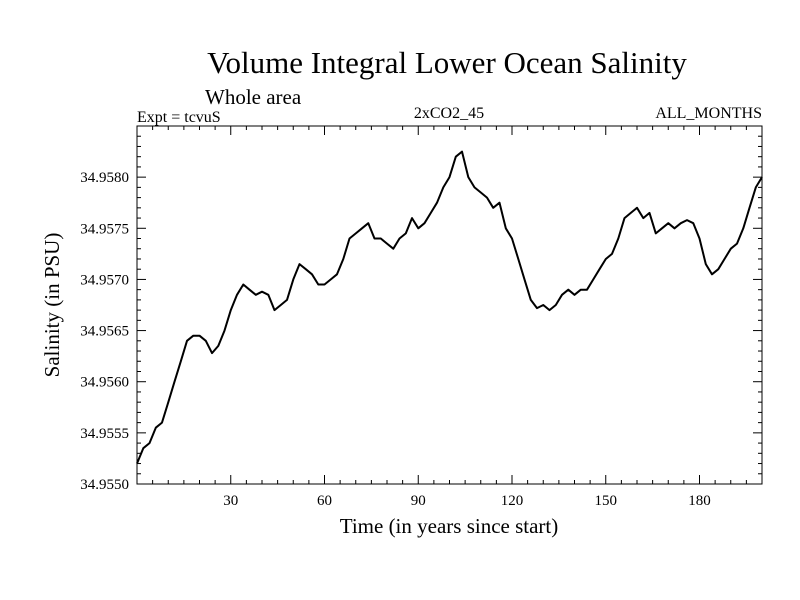 This screenshot has height=600, width=800. What do you see at coordinates (447, 62) in the screenshot?
I see `chart-title: Volume Integral Lower Ocean Salinity` at bounding box center [447, 62].